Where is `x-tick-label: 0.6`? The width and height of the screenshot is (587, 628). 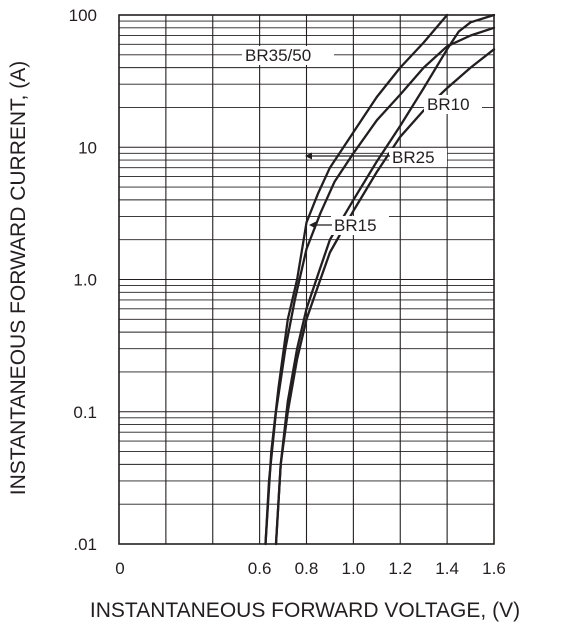
x-tick-label: 0.6 is located at coordinates (260, 568).